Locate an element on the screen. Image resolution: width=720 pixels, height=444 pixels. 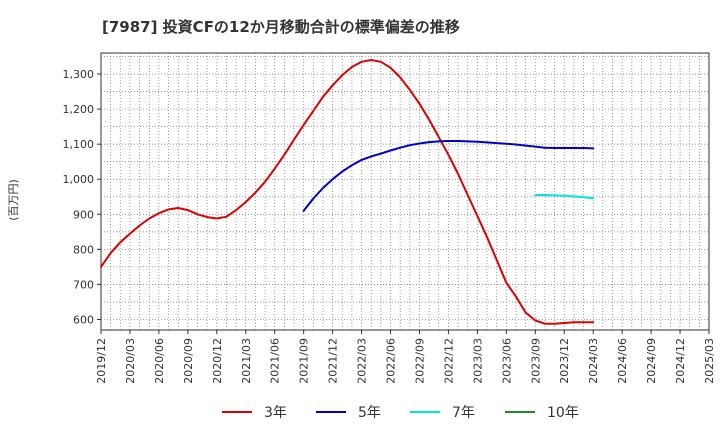
legend-item: 7年 is located at coordinates (442, 413).